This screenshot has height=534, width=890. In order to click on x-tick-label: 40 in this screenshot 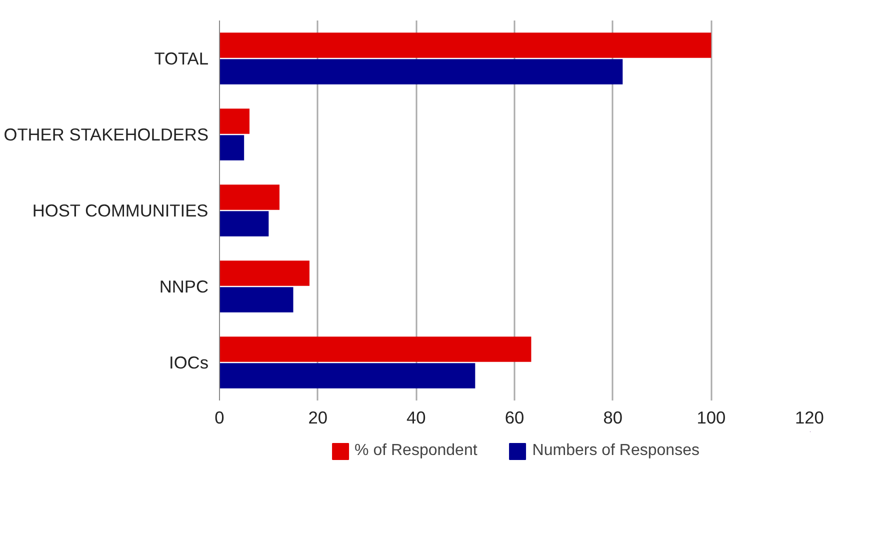, I will do `click(416, 418)`.